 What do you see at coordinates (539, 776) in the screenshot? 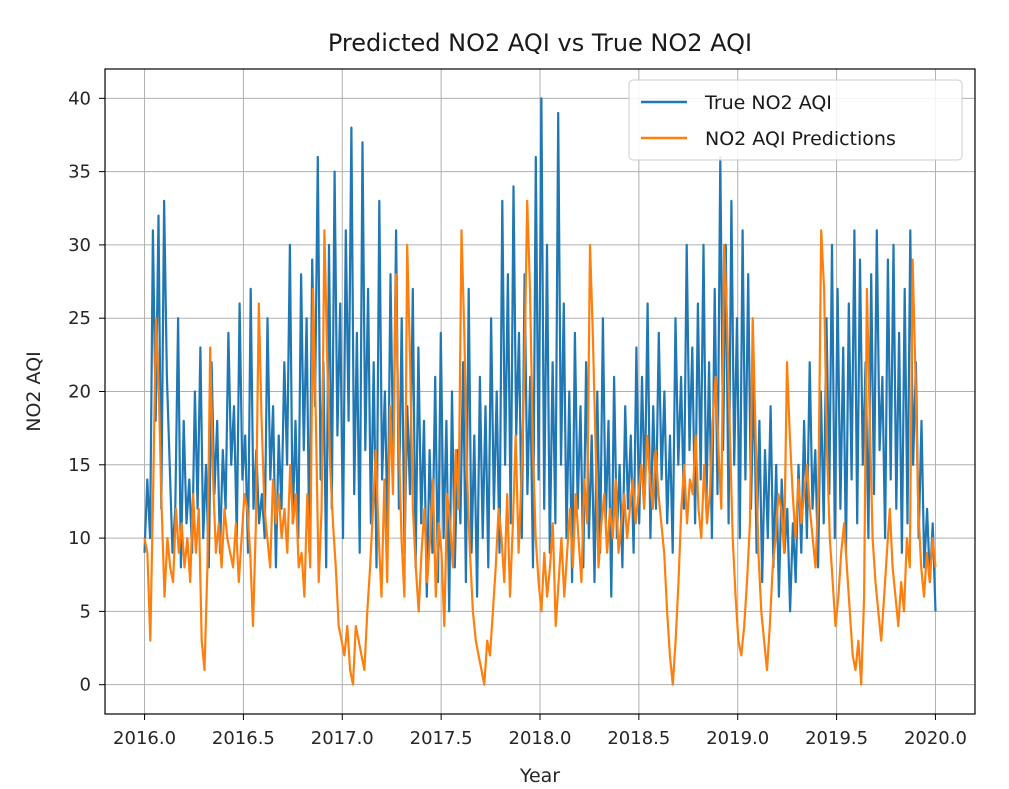
I see `x-axis-label: Year` at bounding box center [539, 776].